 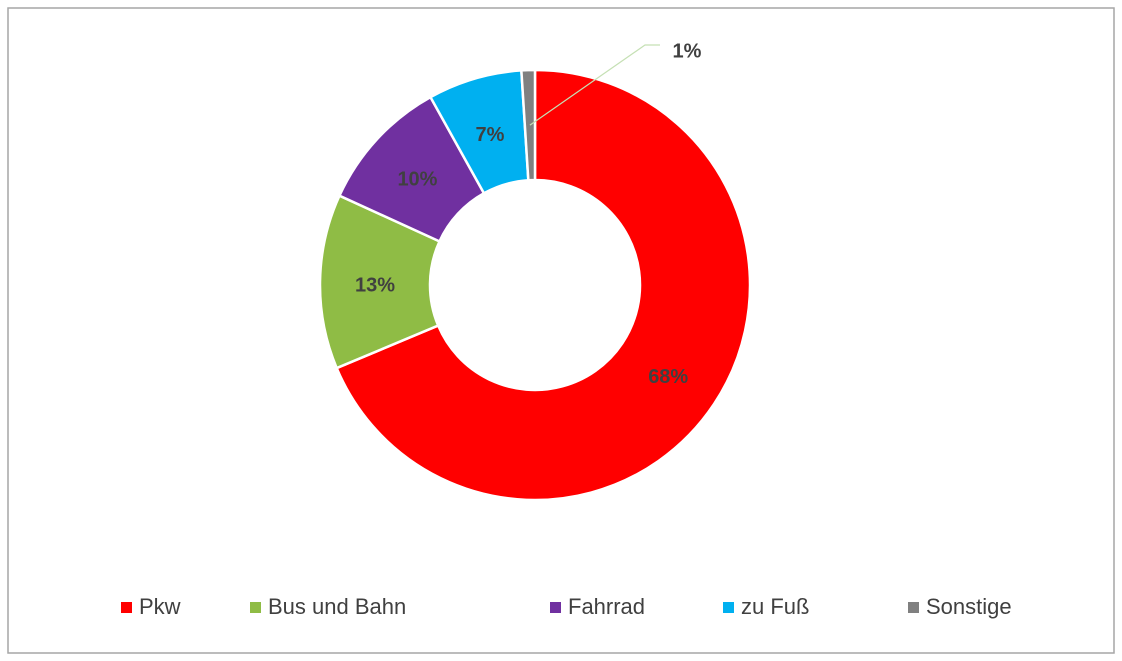 I want to click on data-label: 10%, so click(x=417, y=180).